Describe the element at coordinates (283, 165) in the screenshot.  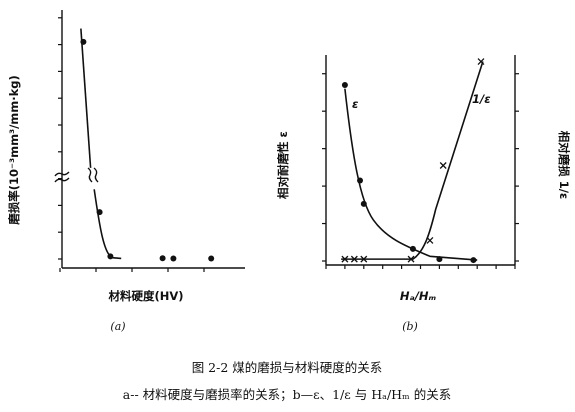
I see `panel-b-y-label: 相对耐磨性 ε` at that location.